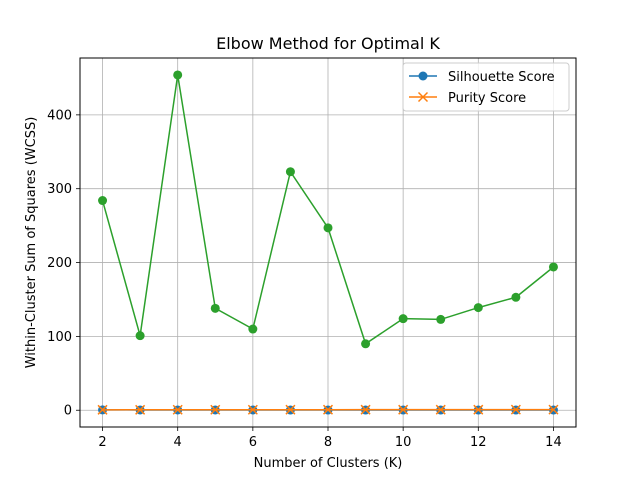 Image resolution: width=640 pixels, height=480 pixels. Describe the element at coordinates (59, 189) in the screenshot. I see `y-tick-label: 300` at that location.